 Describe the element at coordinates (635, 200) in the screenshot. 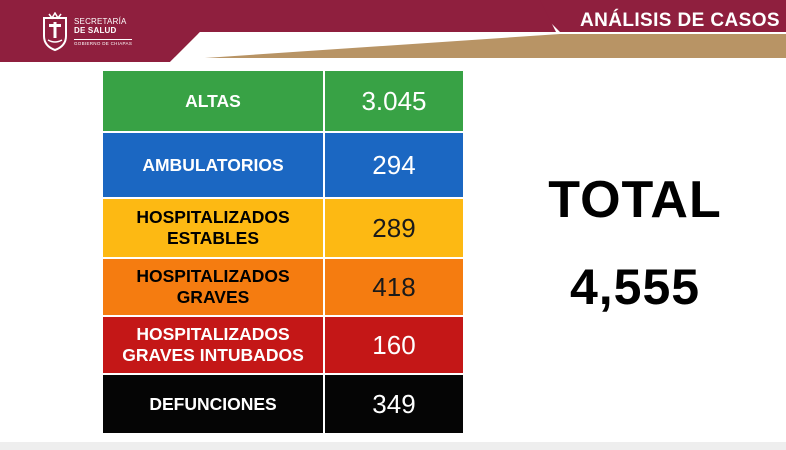

I see `total-label: TOTAL` at that location.